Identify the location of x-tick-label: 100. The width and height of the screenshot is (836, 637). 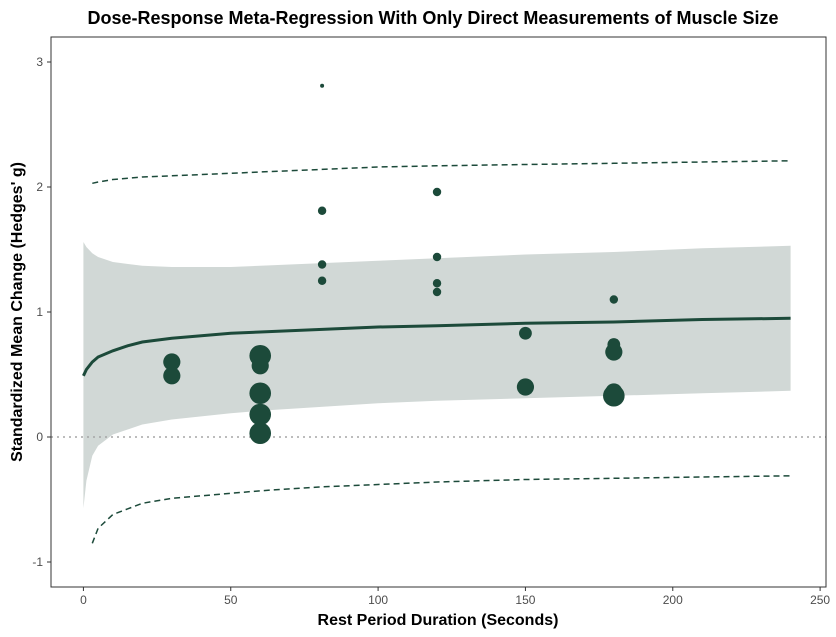
(378, 600).